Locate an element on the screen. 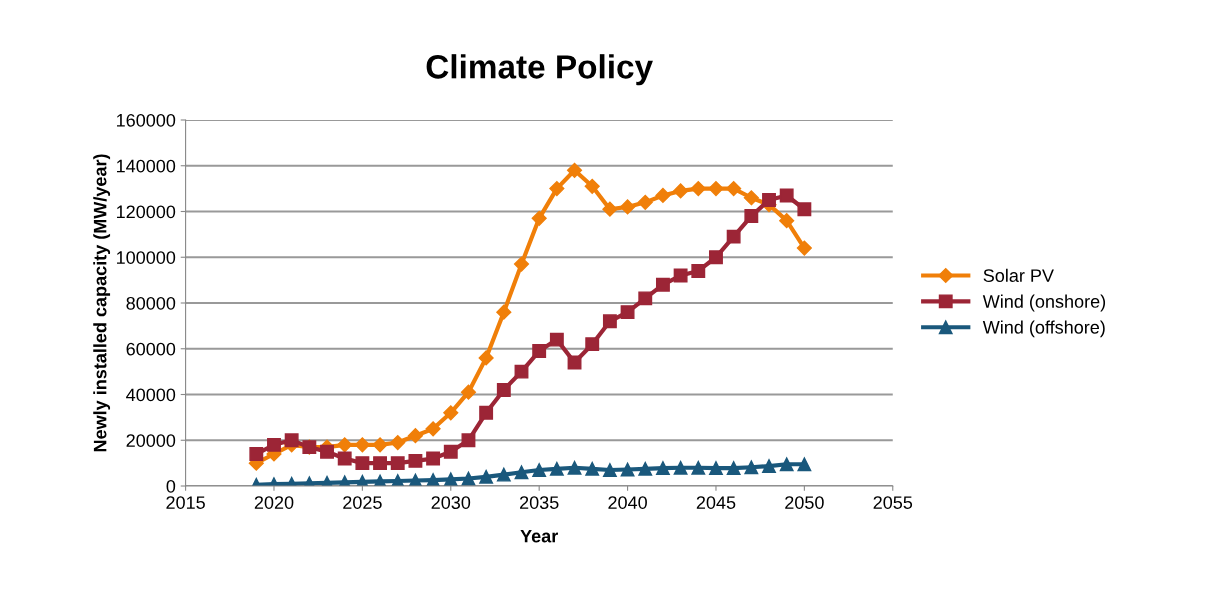 The image size is (1213, 606). y-tick-label: 20000 is located at coordinates (151, 440).